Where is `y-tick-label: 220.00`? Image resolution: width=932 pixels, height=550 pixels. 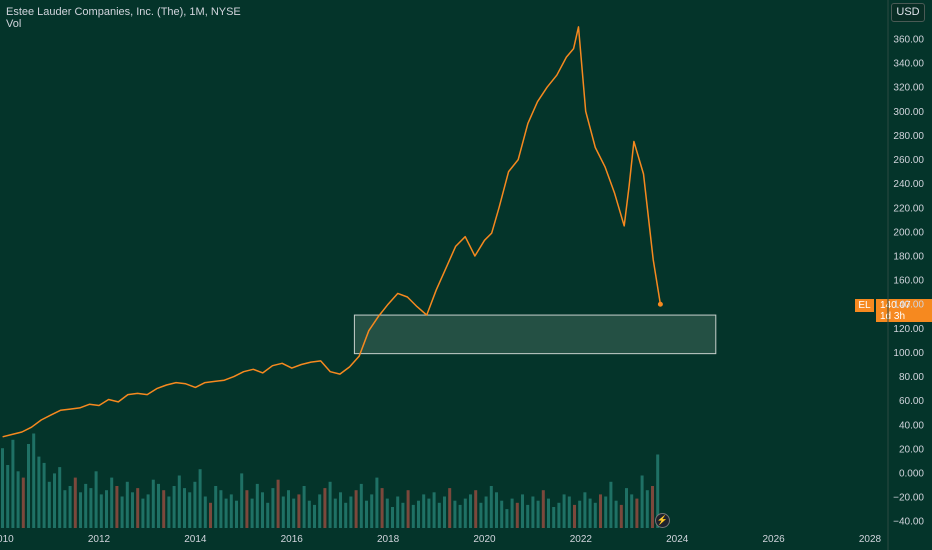 y-tick-label: 220.00 is located at coordinates (908, 208).